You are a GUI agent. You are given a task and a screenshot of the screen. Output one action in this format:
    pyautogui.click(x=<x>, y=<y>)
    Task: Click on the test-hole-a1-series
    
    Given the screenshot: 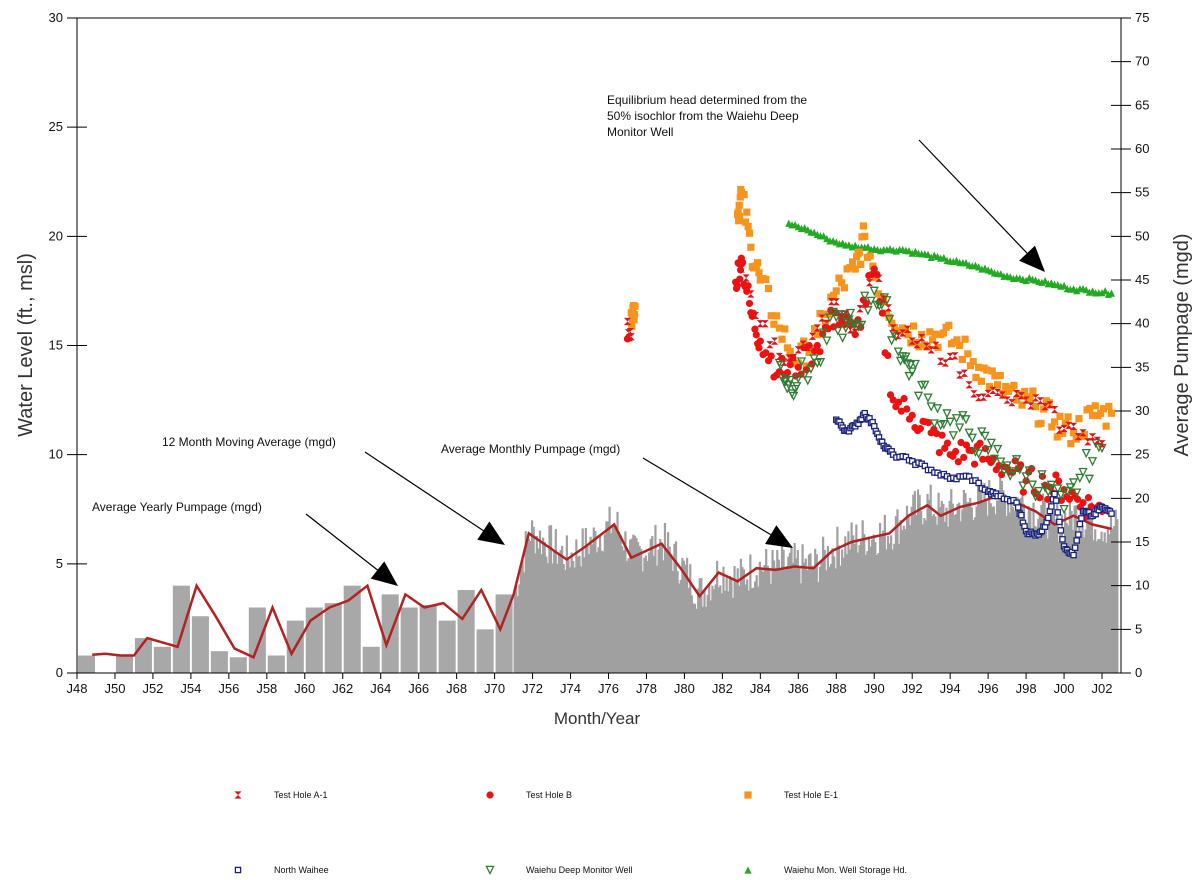 What is the action you would take?
    pyautogui.click(x=864, y=356)
    